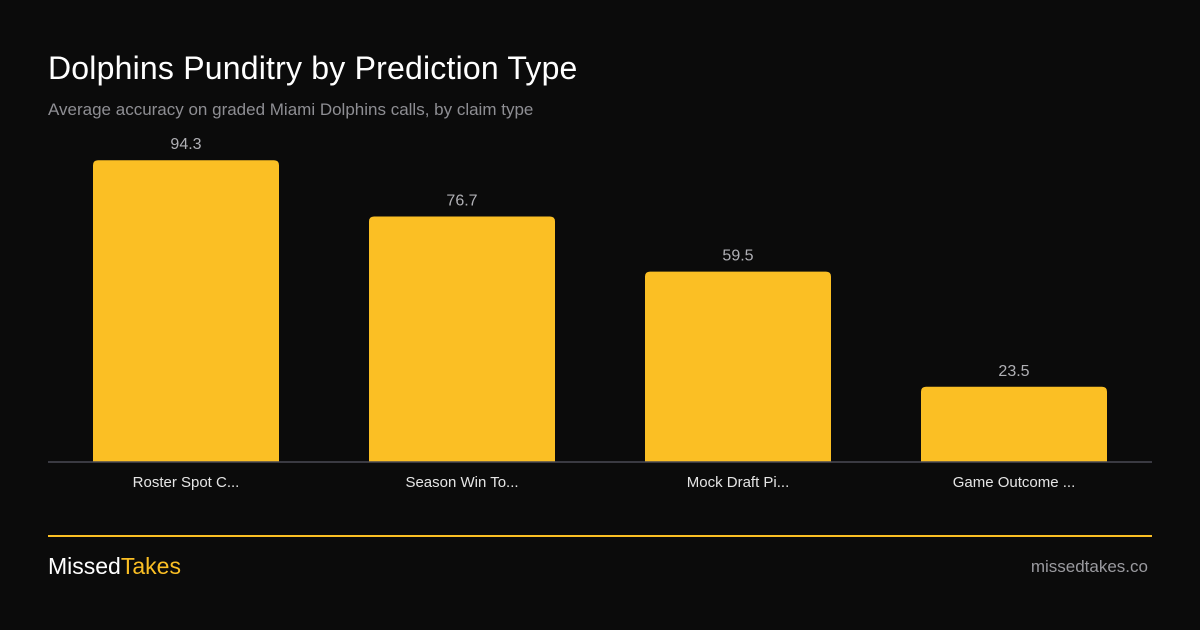 The height and width of the screenshot is (630, 1200). I want to click on footer-divider, so click(600, 536).